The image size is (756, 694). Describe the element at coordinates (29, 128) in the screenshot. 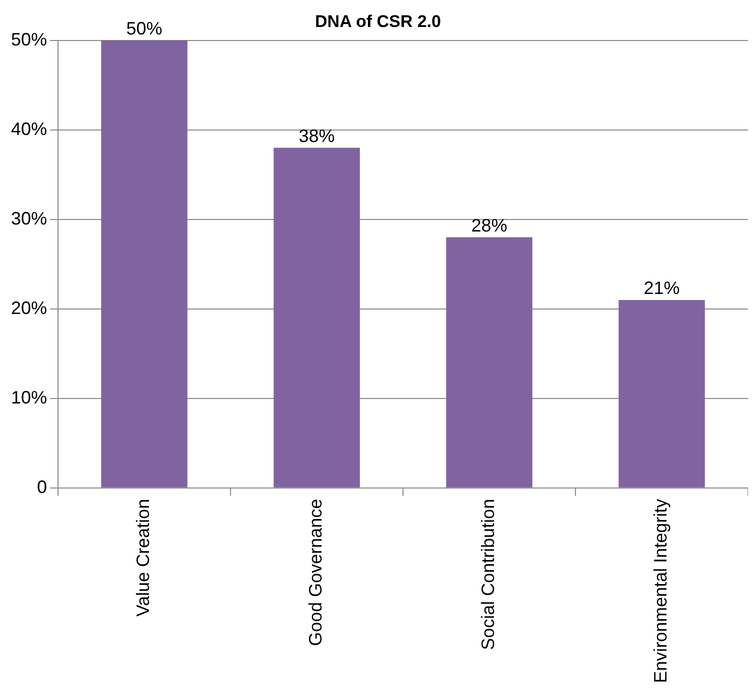

I see `y-tick-label: 40%` at that location.